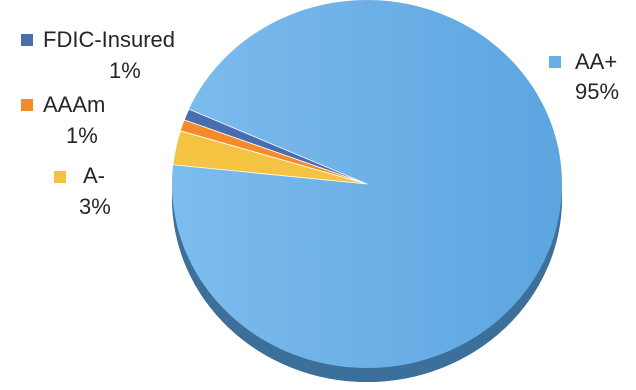 The image size is (636, 390). I want to click on legend-value-a-minus: 3%, so click(95, 206).